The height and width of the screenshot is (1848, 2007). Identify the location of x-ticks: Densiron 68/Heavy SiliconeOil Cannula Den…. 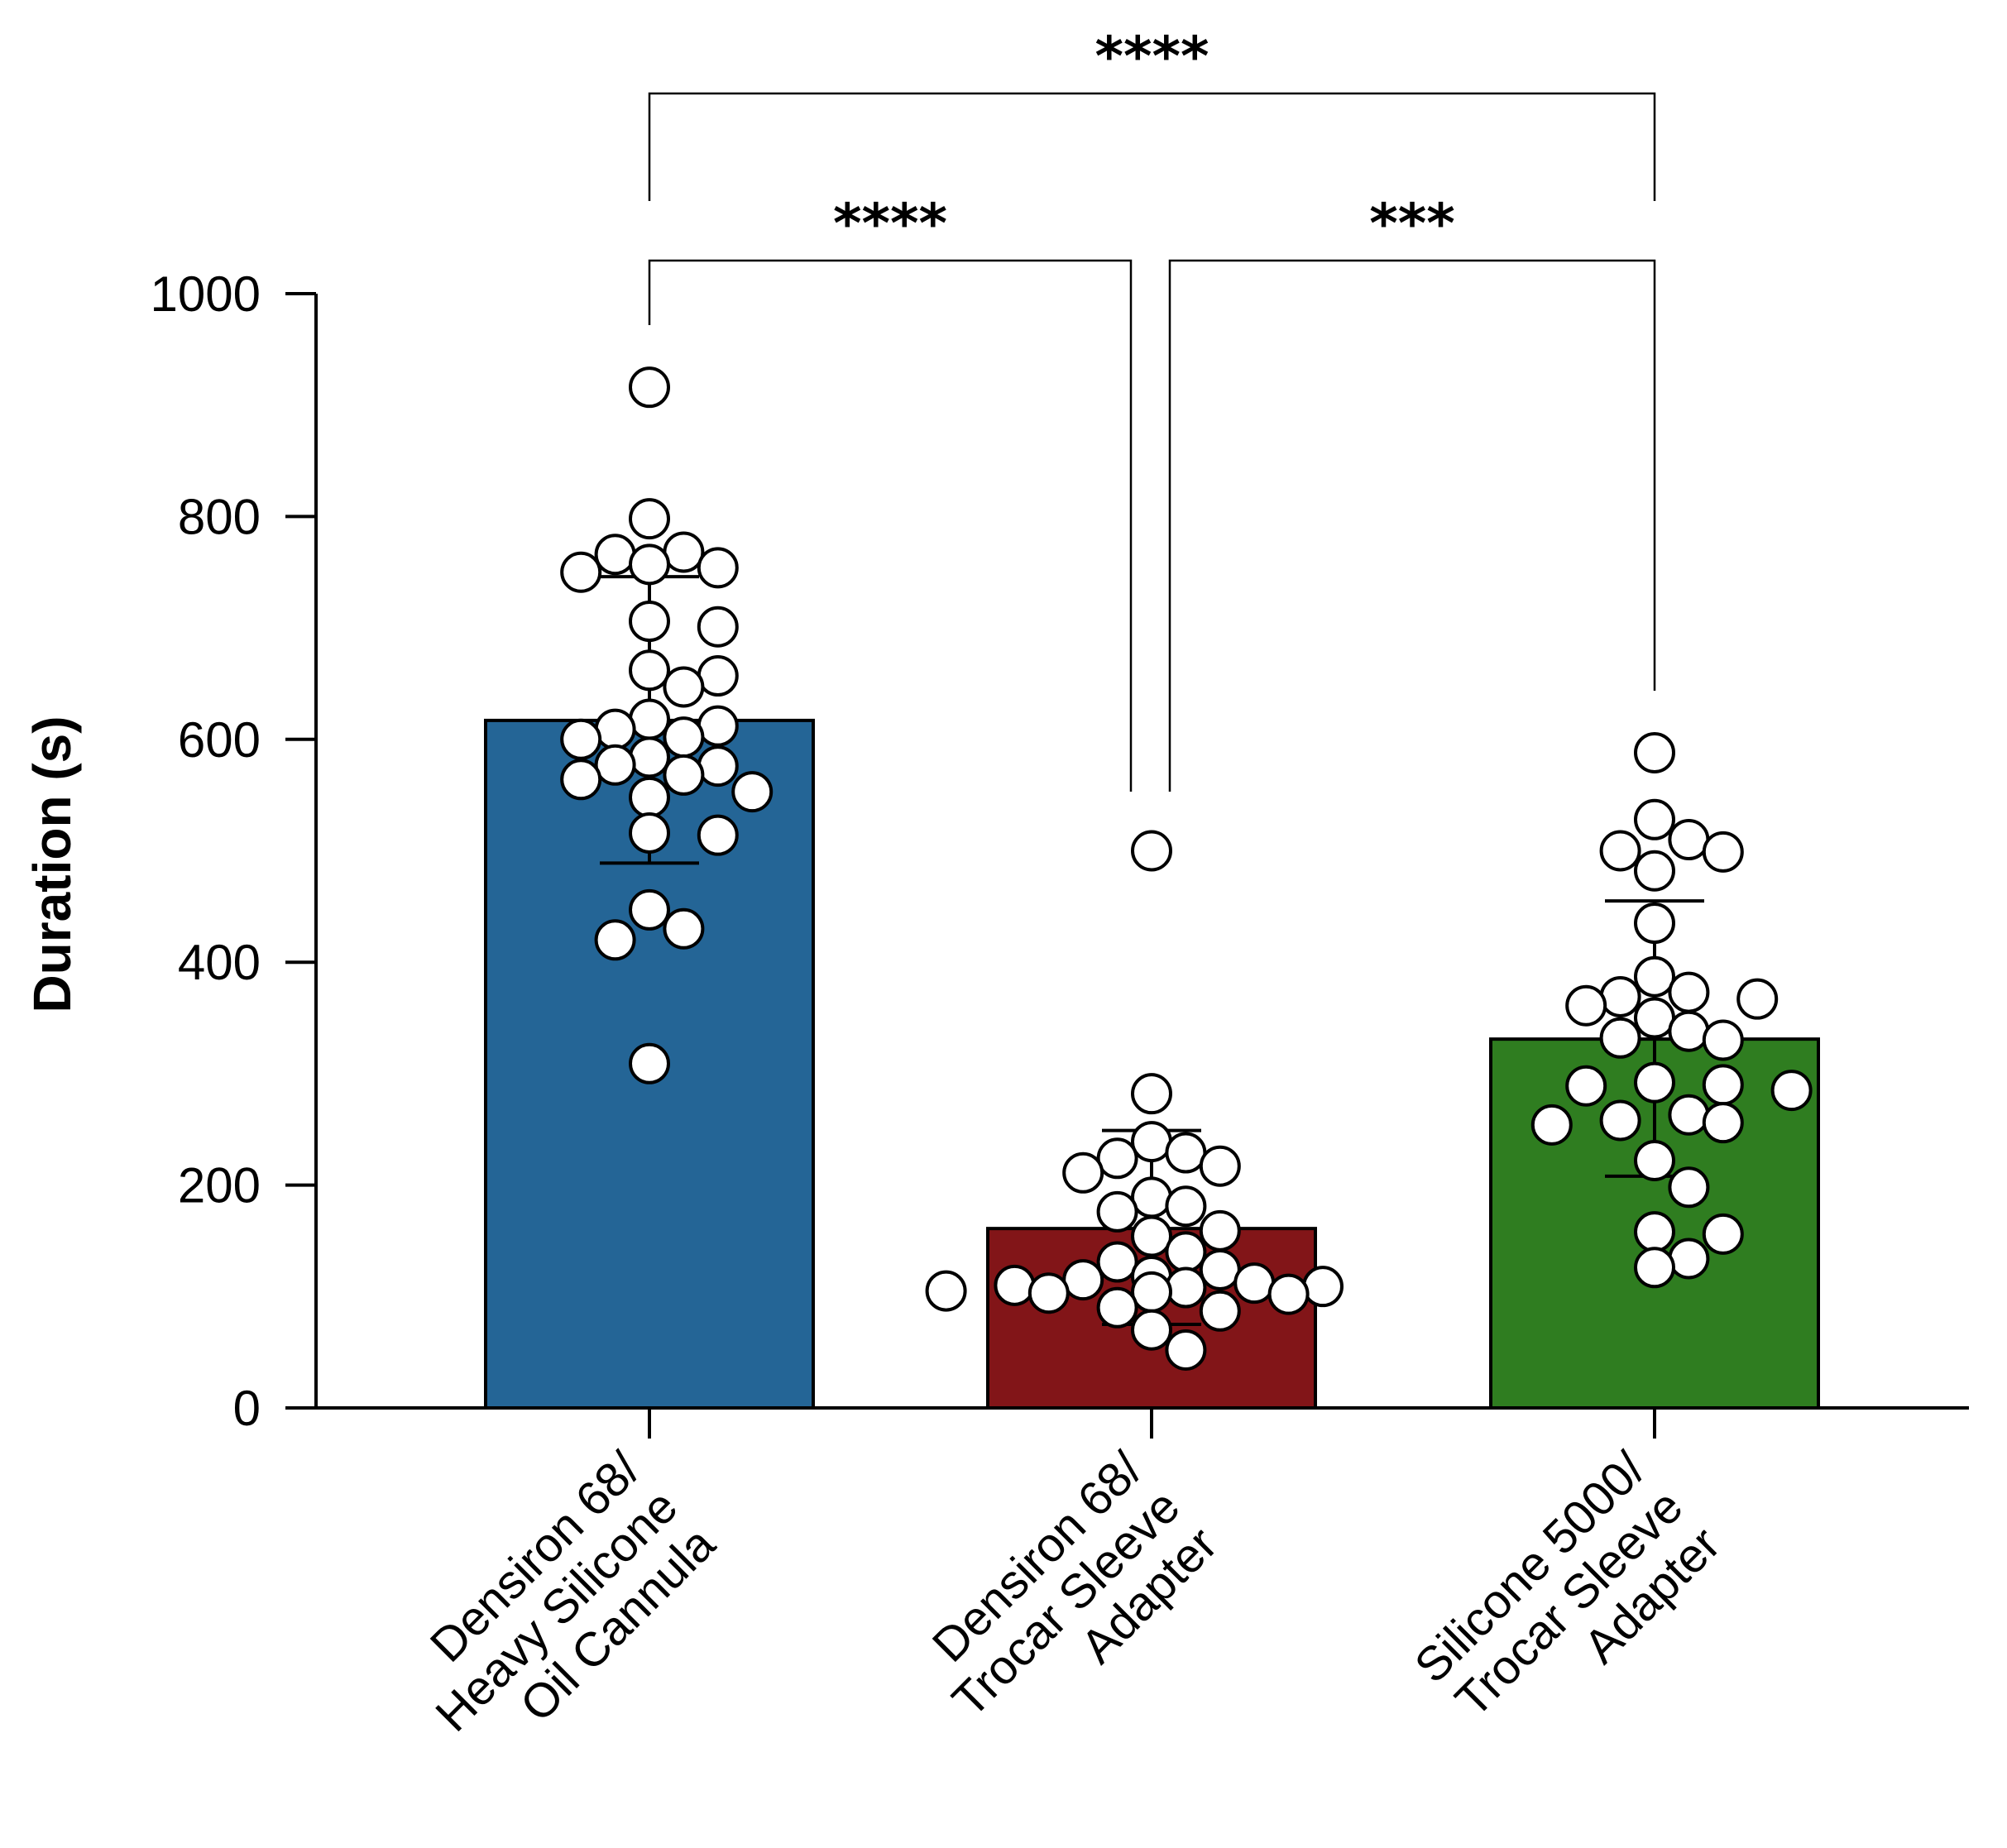
(1060, 1594).